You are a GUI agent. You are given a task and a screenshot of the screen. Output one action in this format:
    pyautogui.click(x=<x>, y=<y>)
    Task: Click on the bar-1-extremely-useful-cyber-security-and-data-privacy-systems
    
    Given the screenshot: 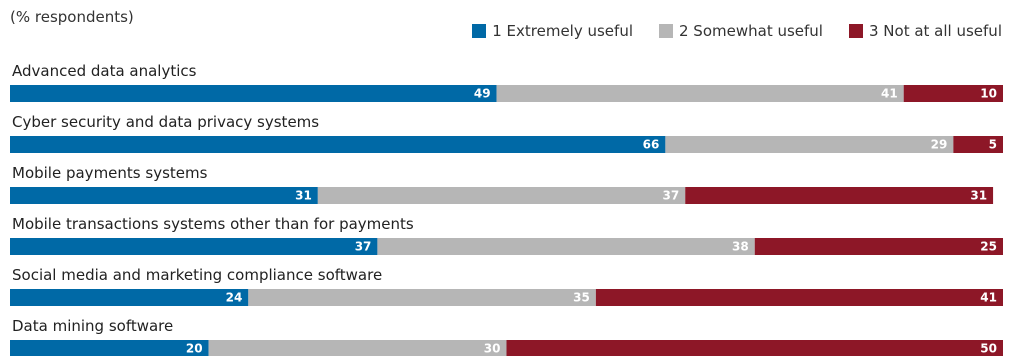 What is the action you would take?
    pyautogui.click(x=338, y=144)
    